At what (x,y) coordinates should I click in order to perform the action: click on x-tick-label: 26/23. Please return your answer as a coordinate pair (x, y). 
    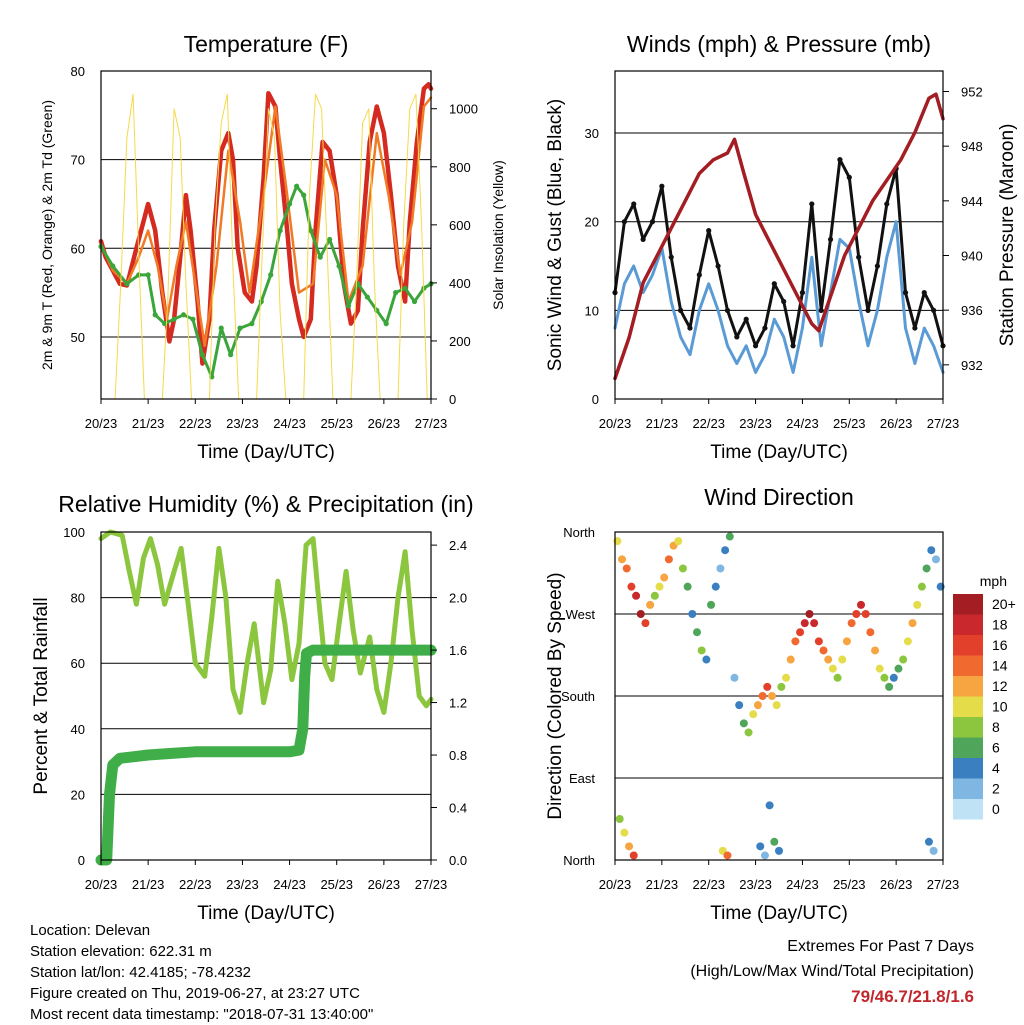
    Looking at the image, I should click on (896, 884).